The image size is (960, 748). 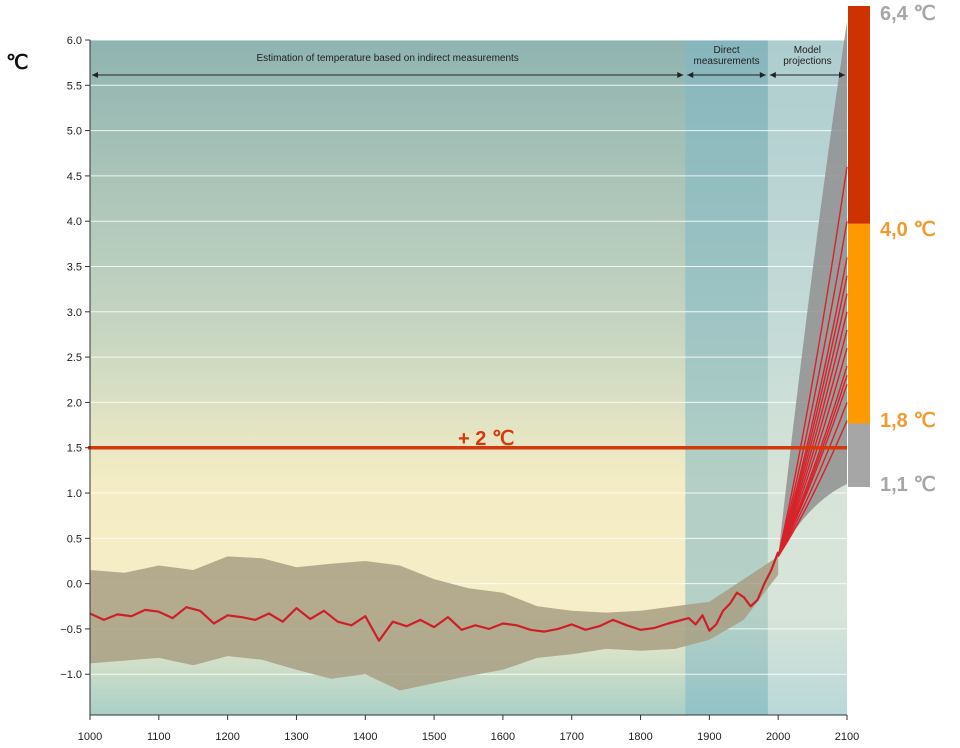 What do you see at coordinates (90, 737) in the screenshot?
I see `x-tick-label: 1000` at bounding box center [90, 737].